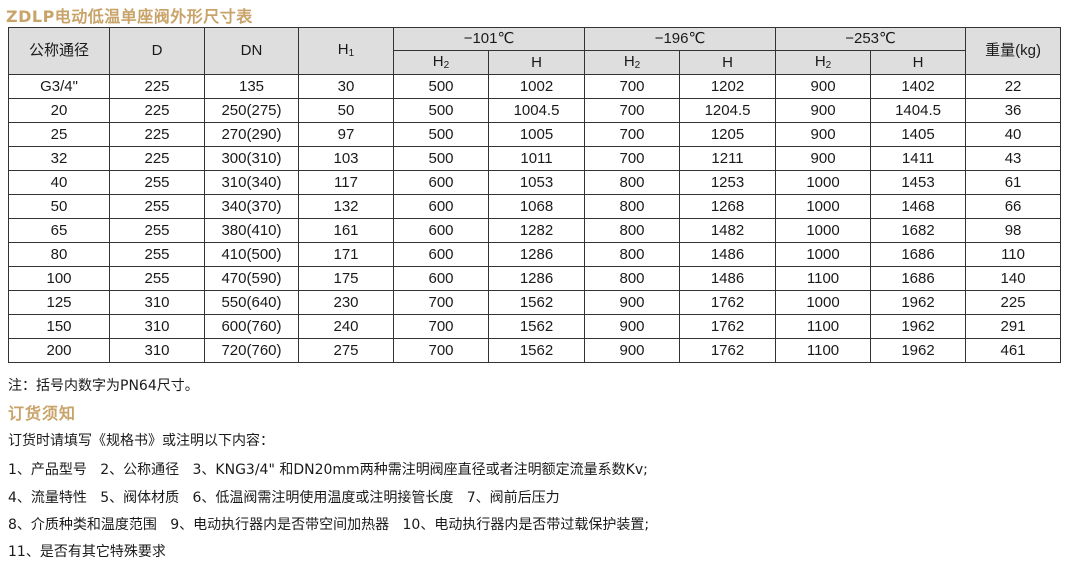 This screenshot has width=1068, height=567. What do you see at coordinates (157, 302) in the screenshot?
I see `table-cell: 310` at bounding box center [157, 302].